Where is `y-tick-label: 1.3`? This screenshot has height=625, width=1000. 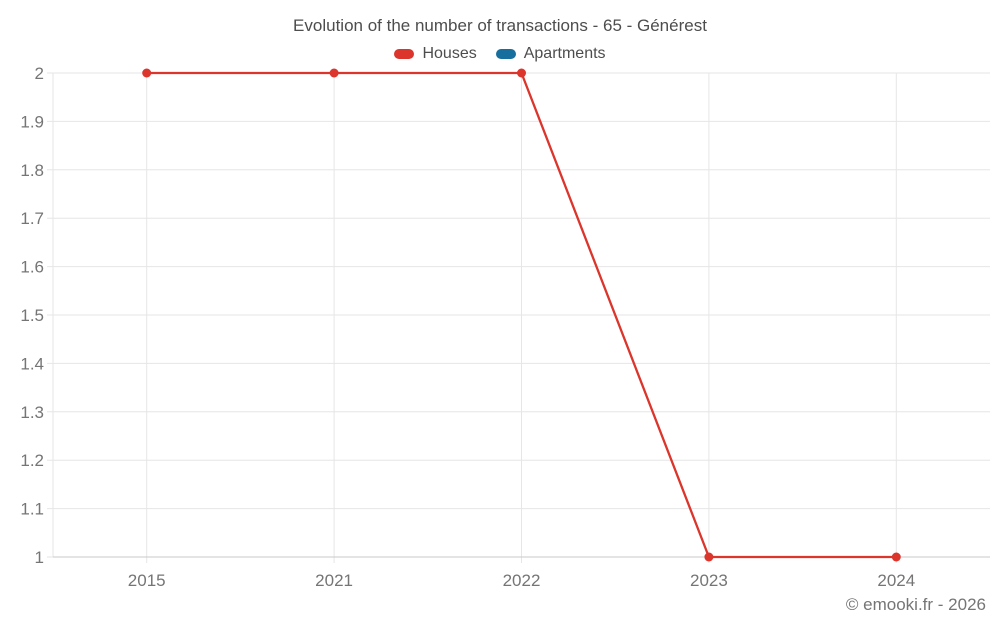 y-tick-label: 1.3 is located at coordinates (32, 412).